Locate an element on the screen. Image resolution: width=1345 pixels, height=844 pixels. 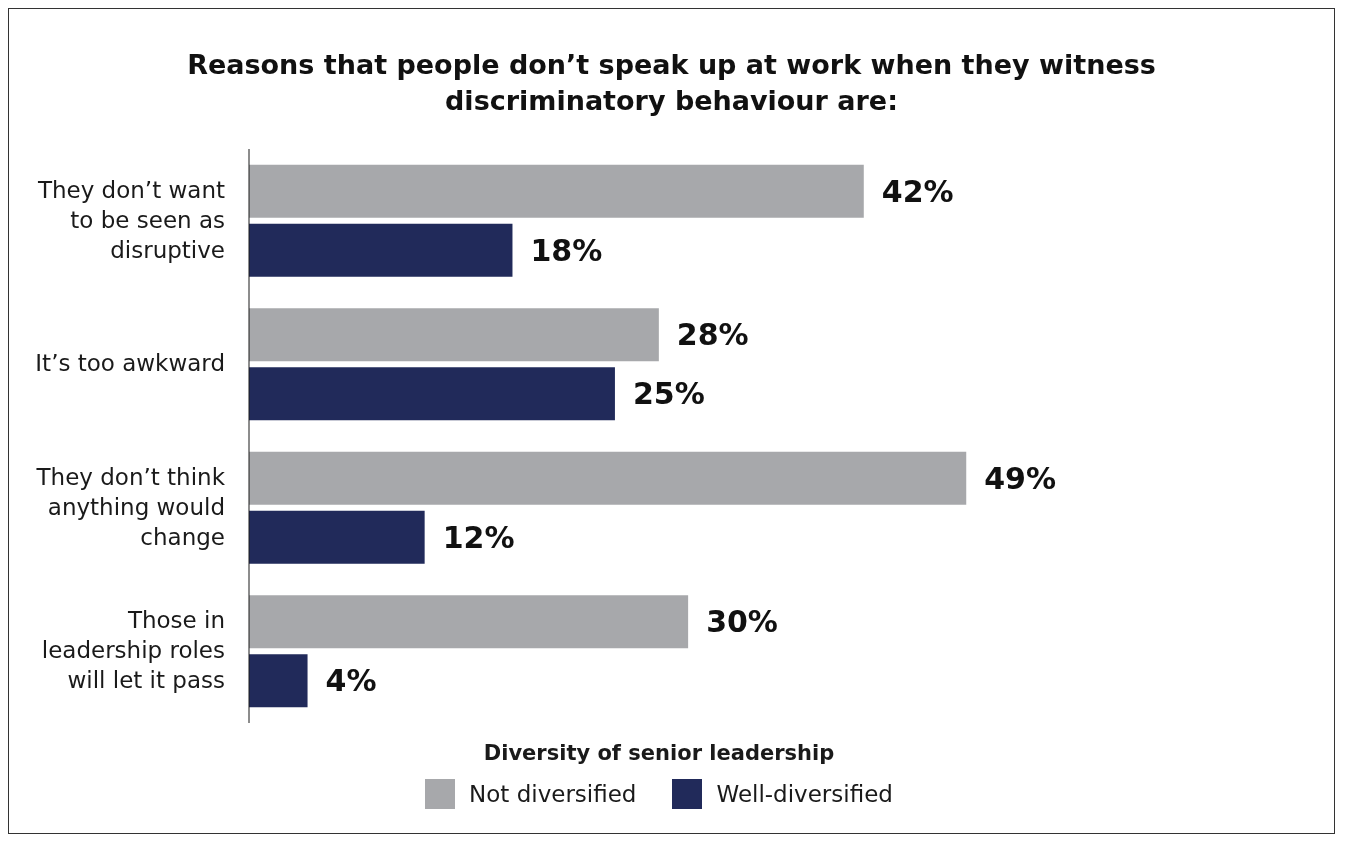
data-label: 12% is located at coordinates (478, 537).